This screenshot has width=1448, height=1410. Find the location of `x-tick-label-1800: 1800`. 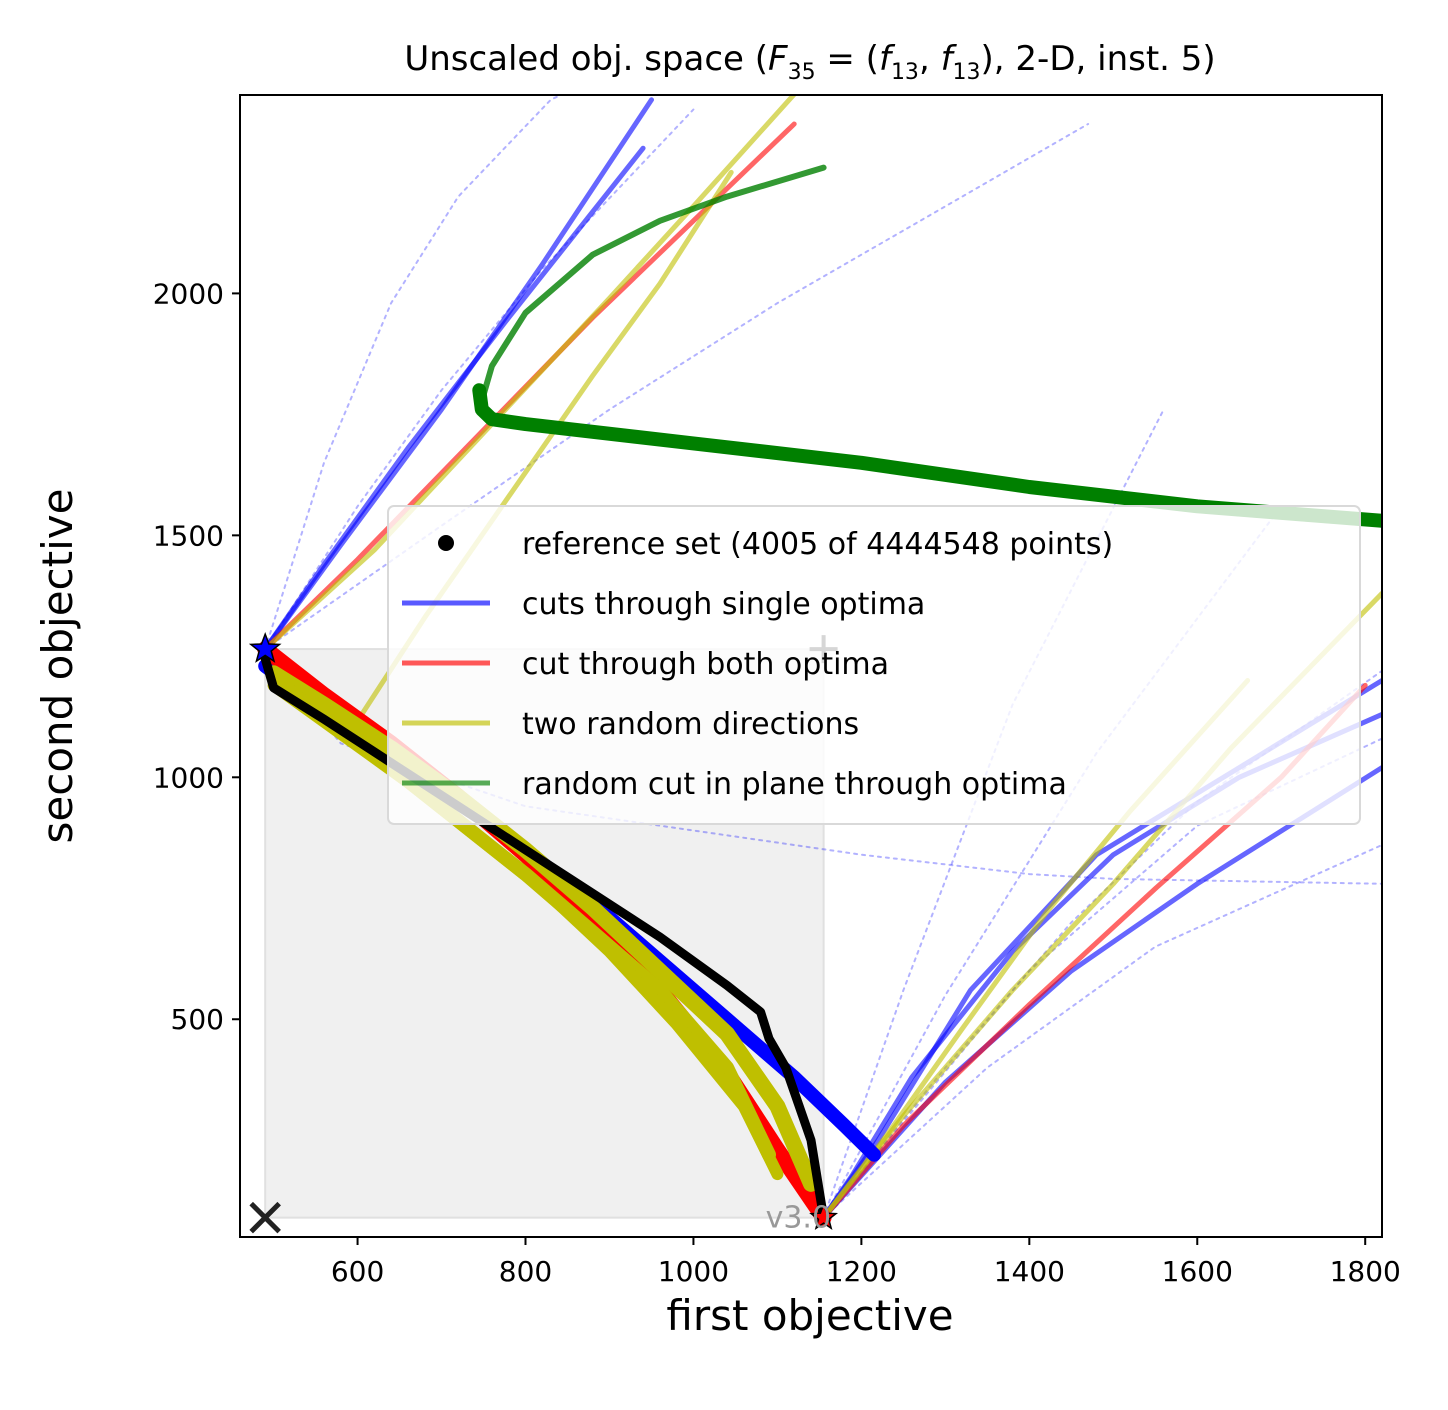

x-tick-label-1800: 1800 is located at coordinates (1365, 1271).